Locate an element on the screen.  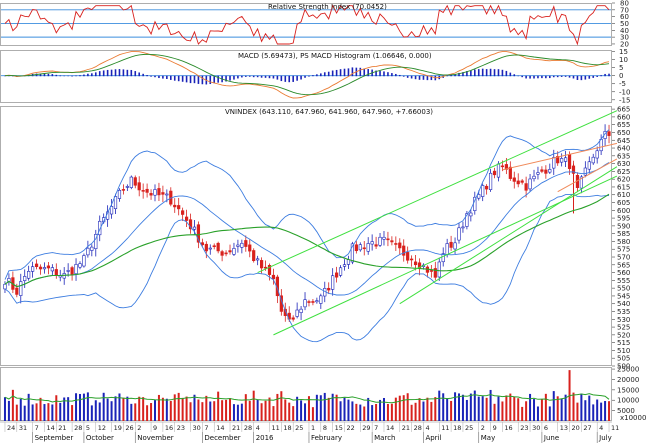
x-date-label: 22 is located at coordinates (351, 428).